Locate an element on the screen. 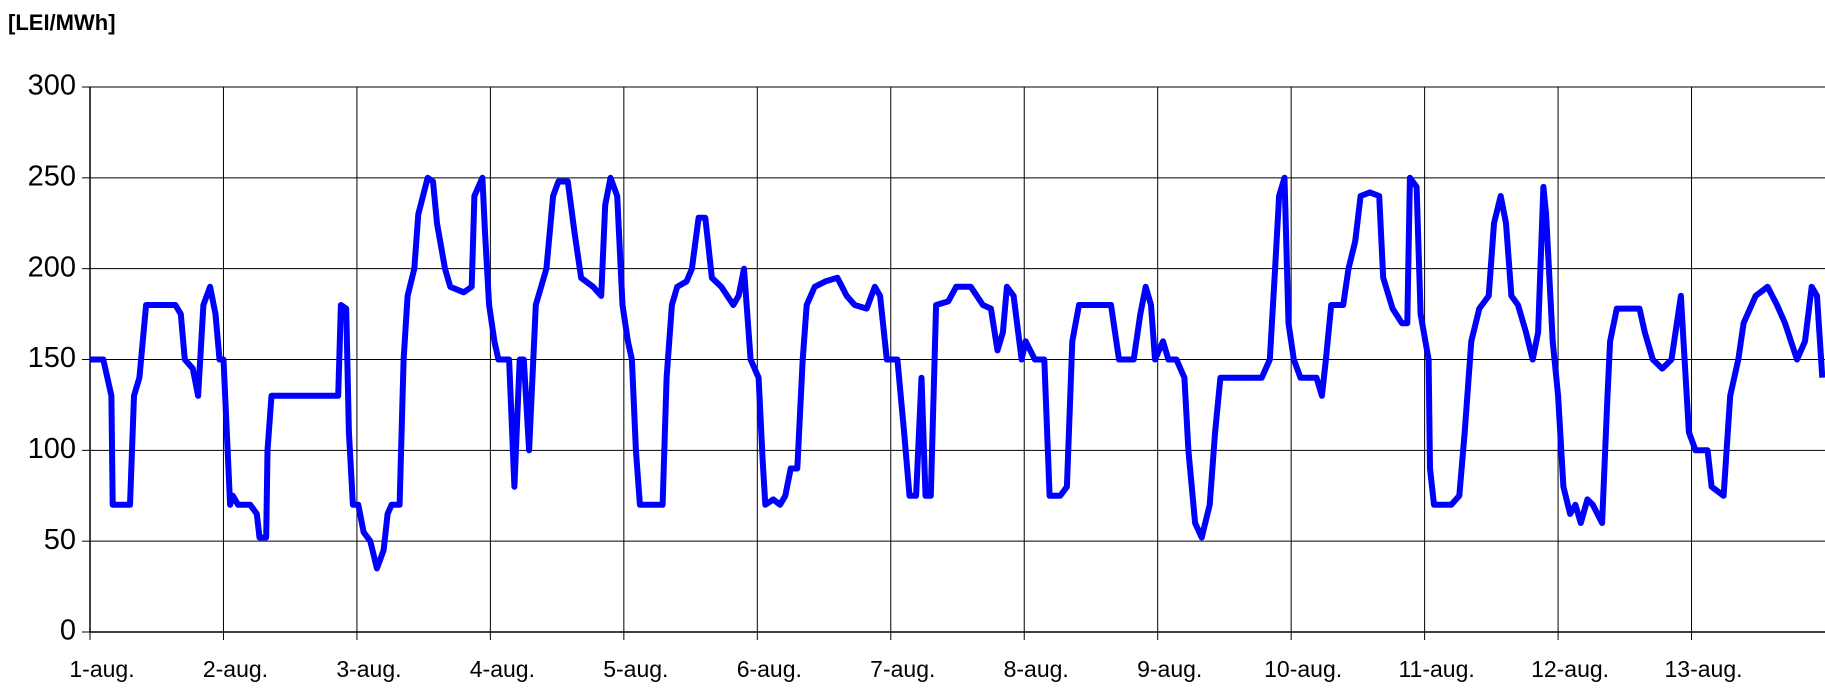 The height and width of the screenshot is (688, 1825). x-tick-label: 13-aug. is located at coordinates (1704, 669).